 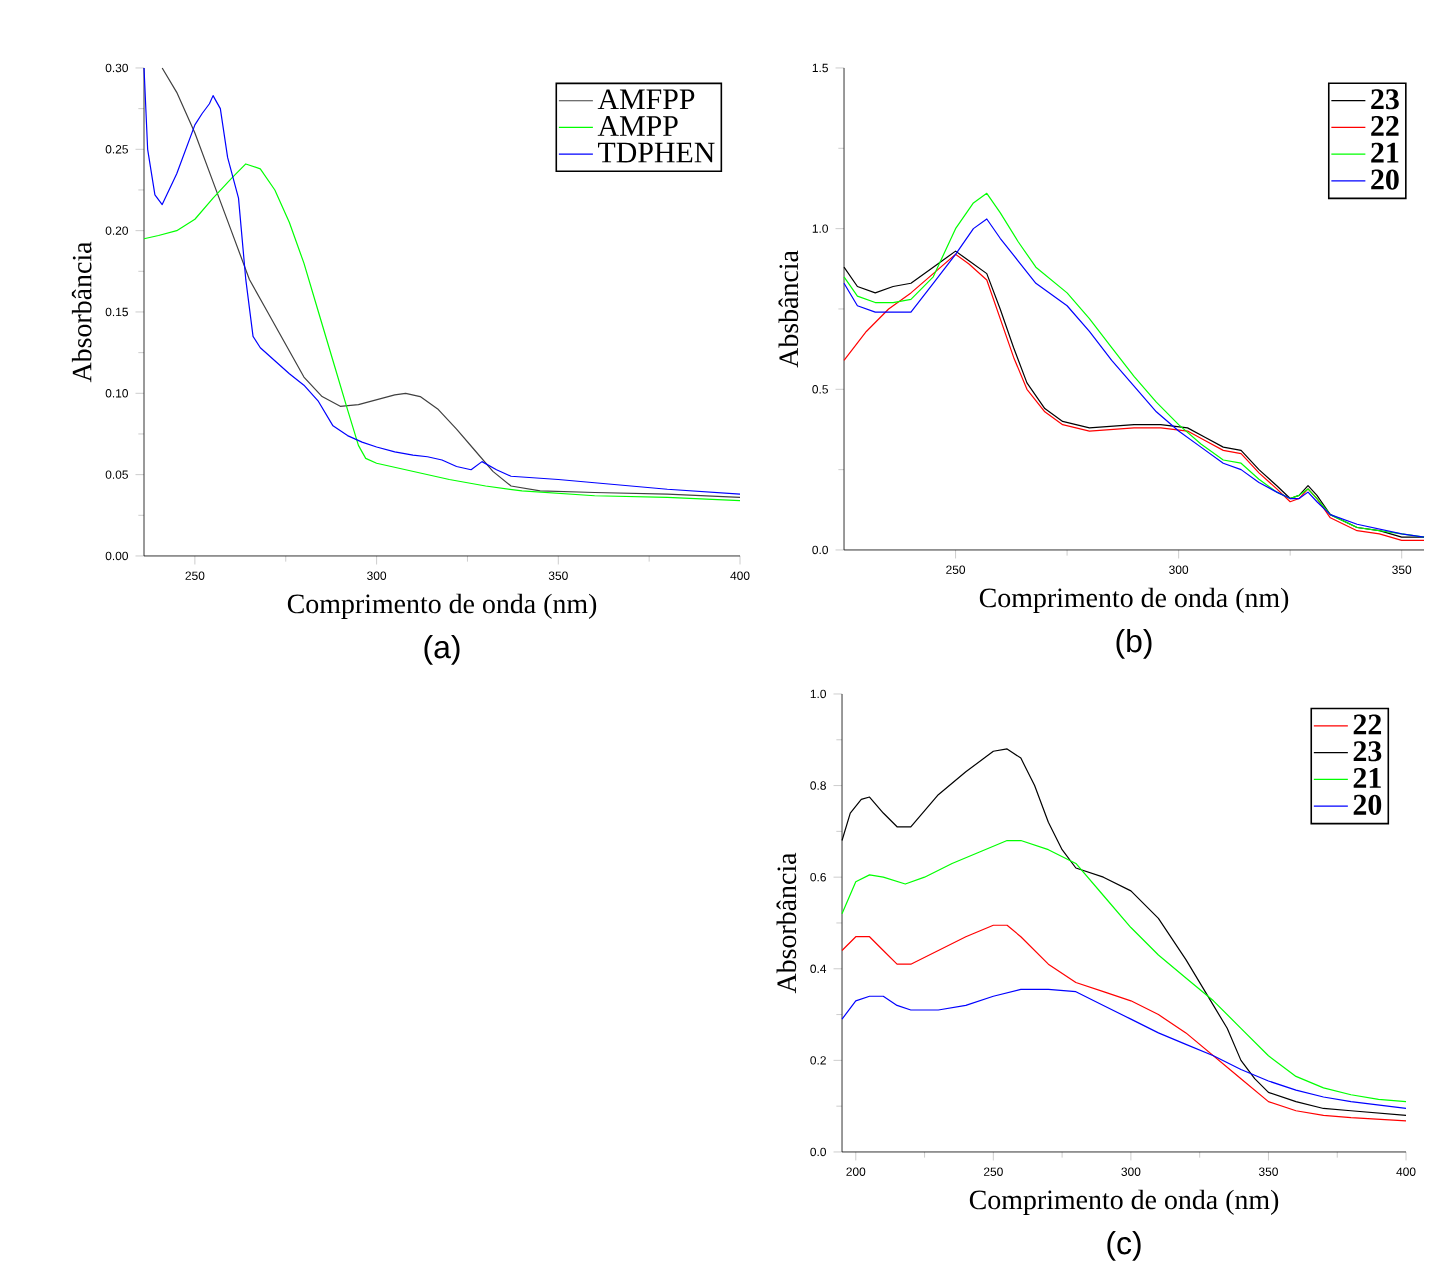 I want to click on text: (a), so click(x=442, y=650).